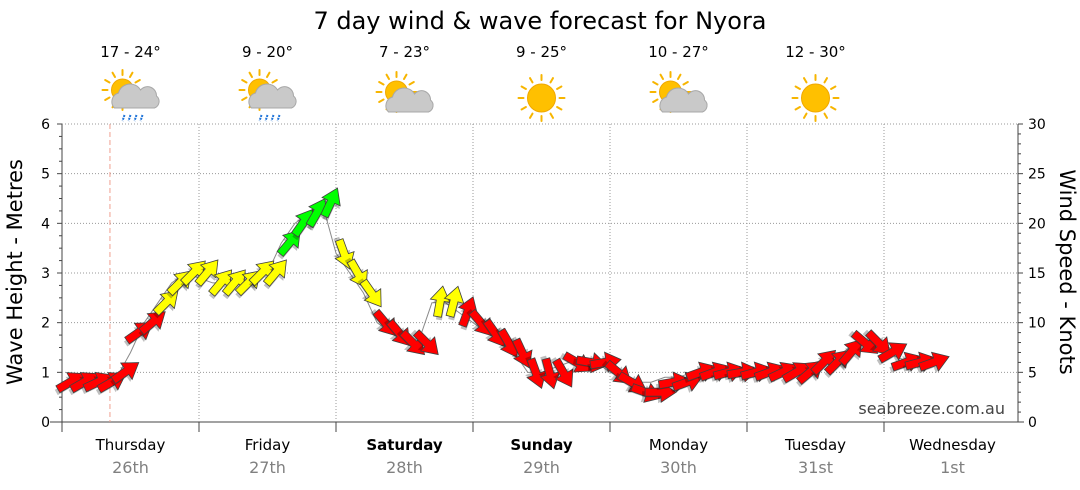  I want to click on left-tick-label: 0, so click(45, 423).